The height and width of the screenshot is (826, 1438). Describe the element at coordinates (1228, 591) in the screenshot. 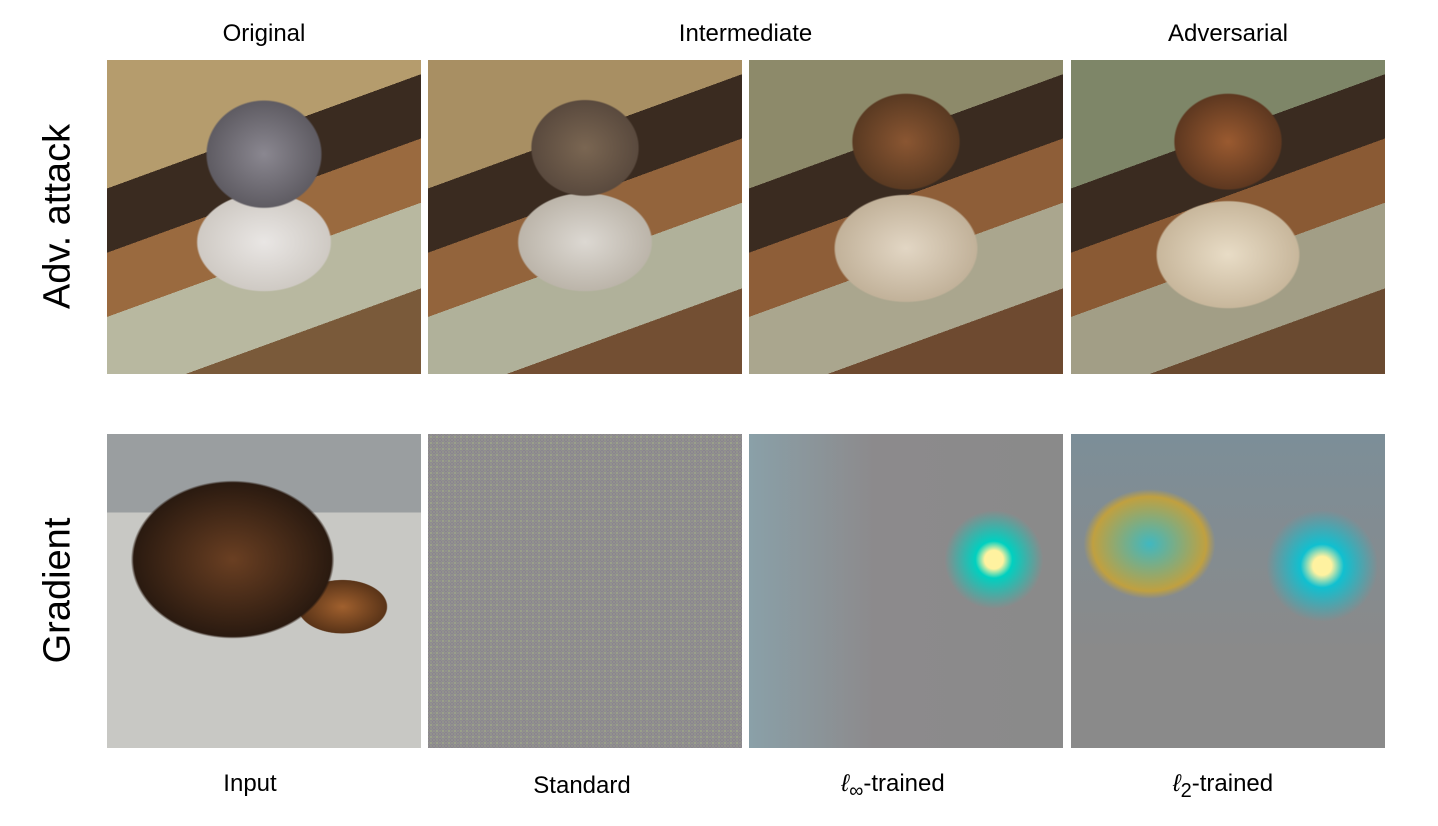

I see `image-gradient-l2` at that location.